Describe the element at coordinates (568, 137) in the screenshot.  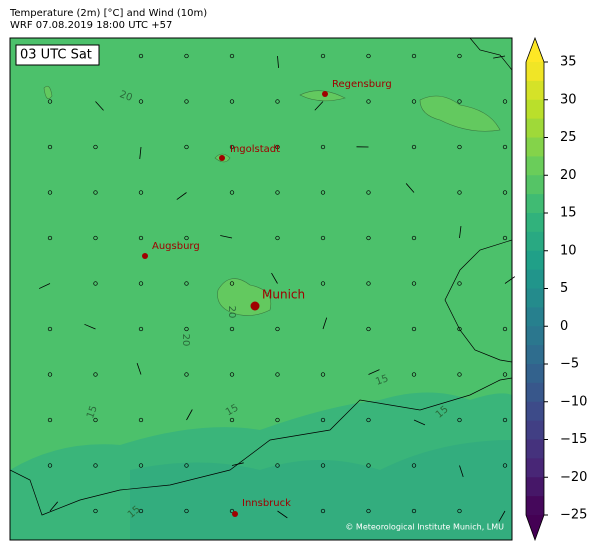
I see `colorbar-tick-label: 25` at that location.